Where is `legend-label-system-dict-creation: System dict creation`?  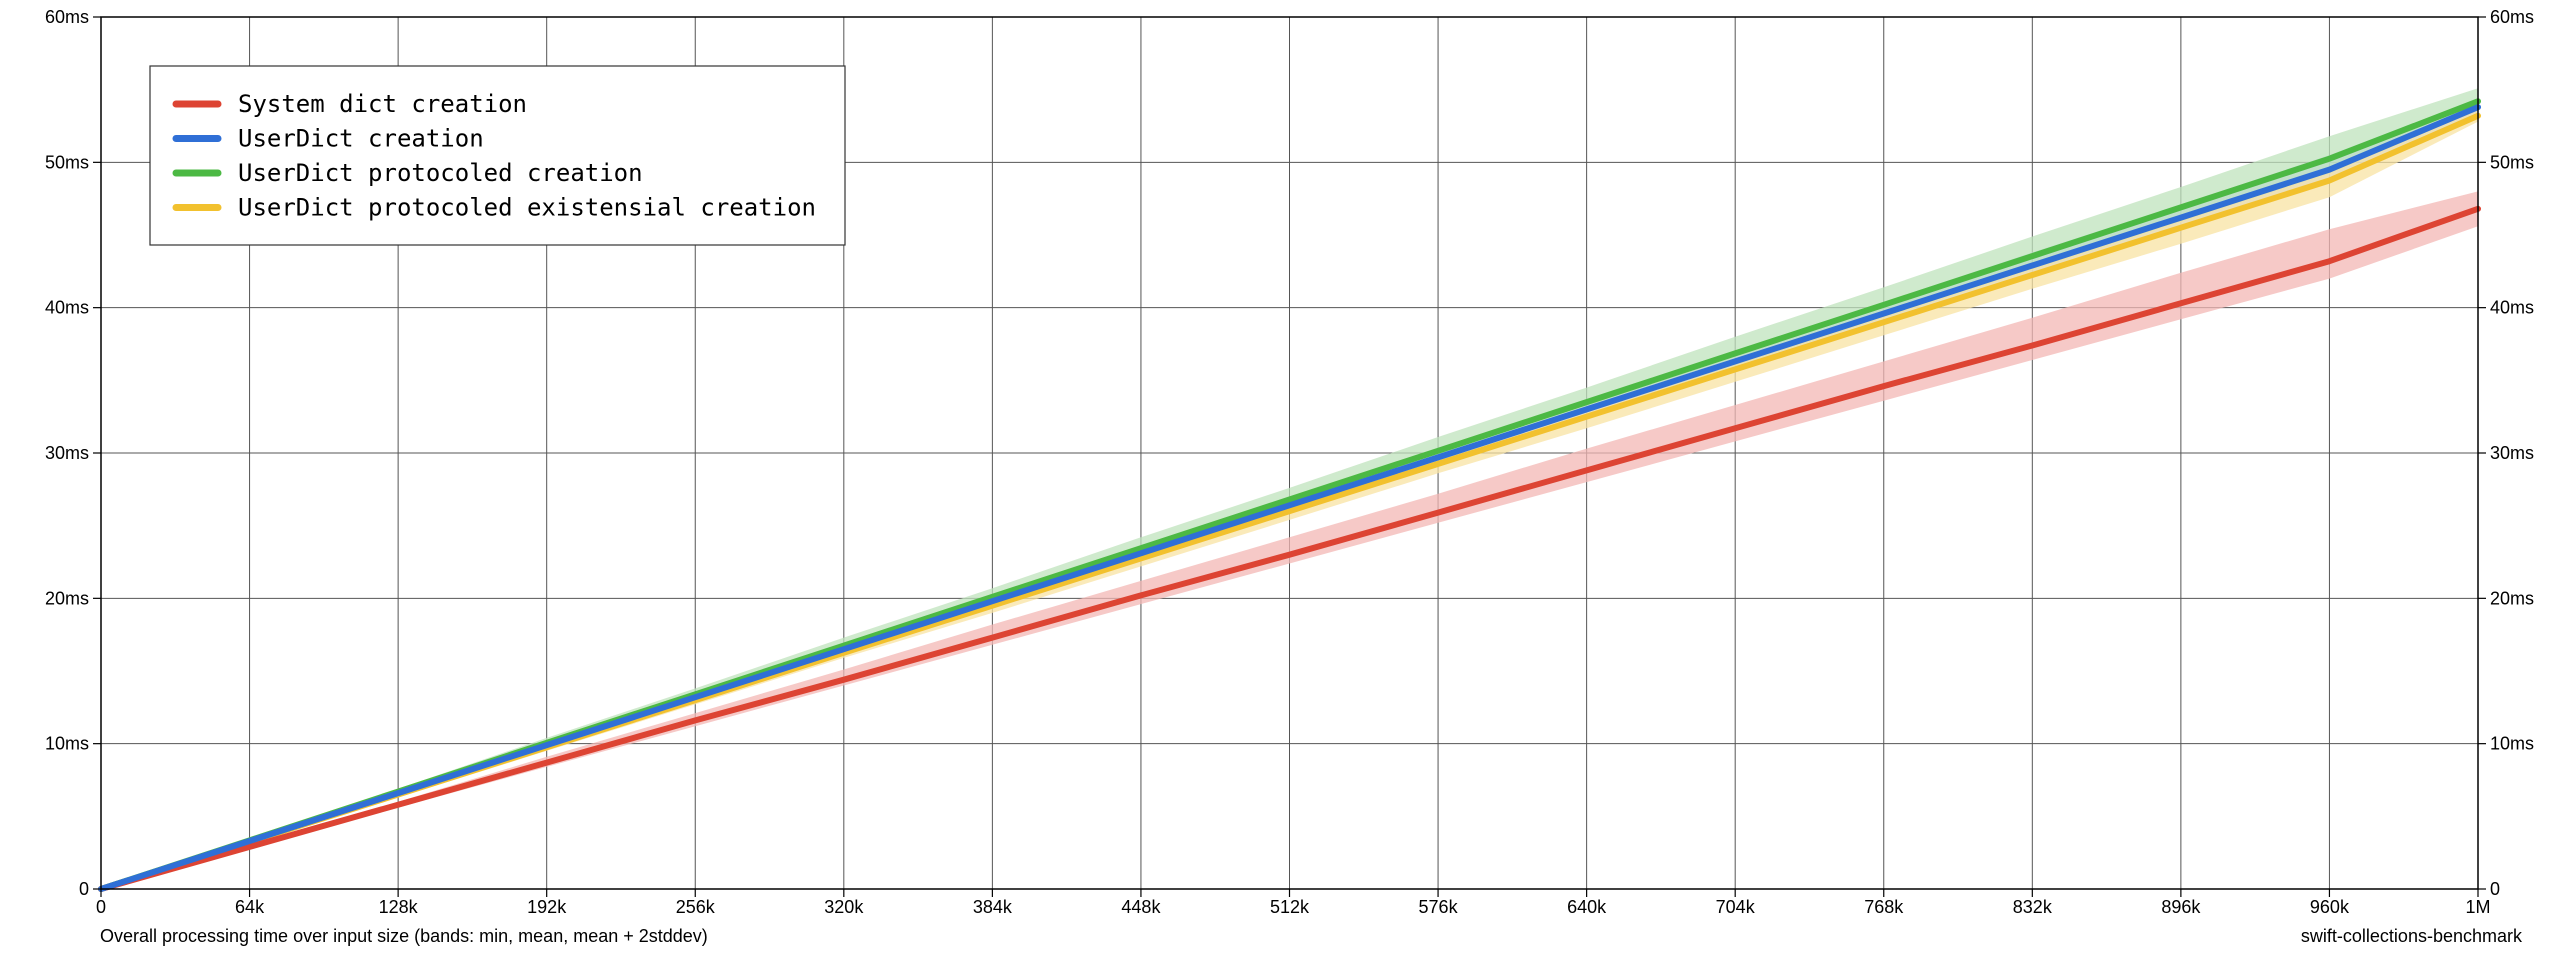 legend-label-system-dict-creation: System dict creation is located at coordinates (382, 104).